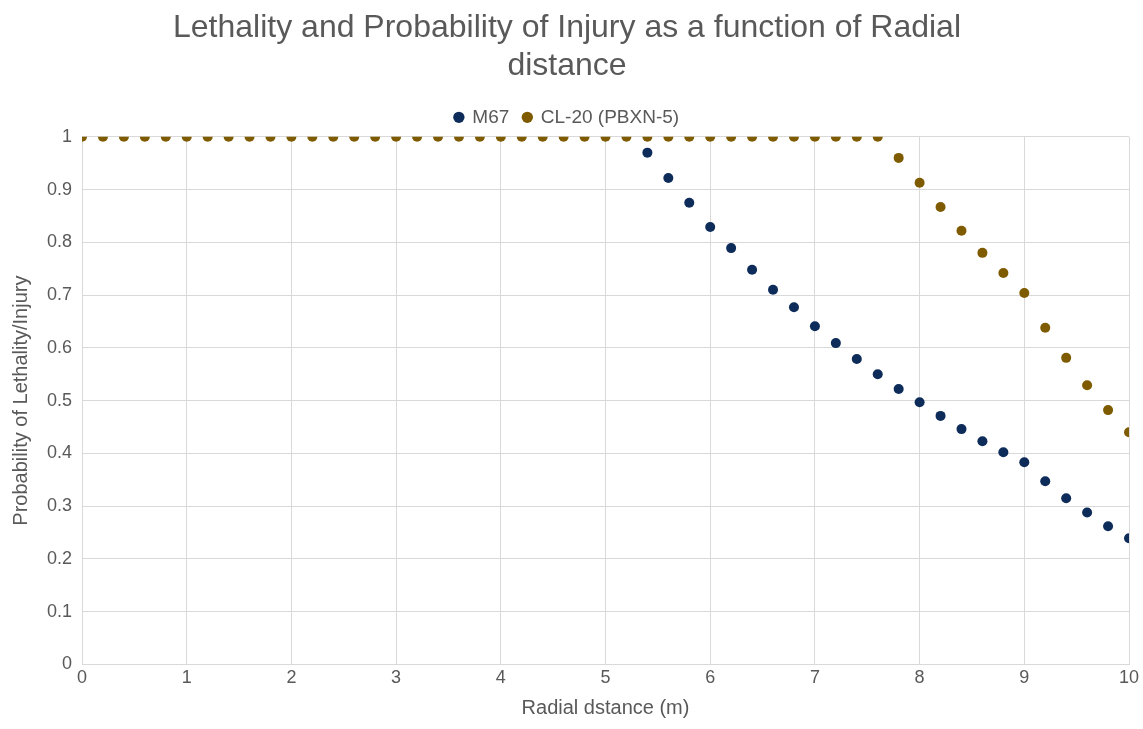  I want to click on y-tick-label: 0.8, so click(59, 241).